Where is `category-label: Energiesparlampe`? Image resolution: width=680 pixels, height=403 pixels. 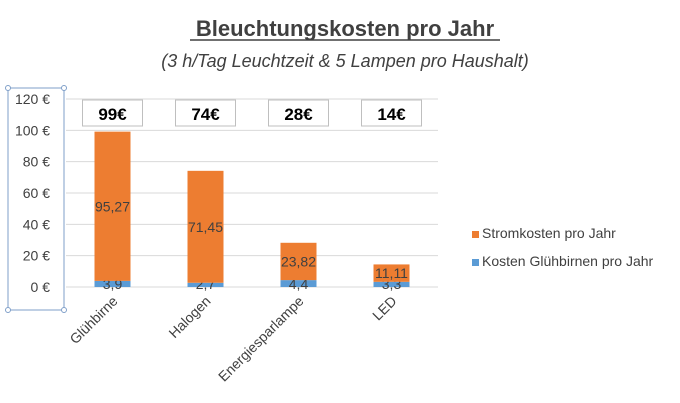
category-label: Energiesparlampe is located at coordinates (261, 339).